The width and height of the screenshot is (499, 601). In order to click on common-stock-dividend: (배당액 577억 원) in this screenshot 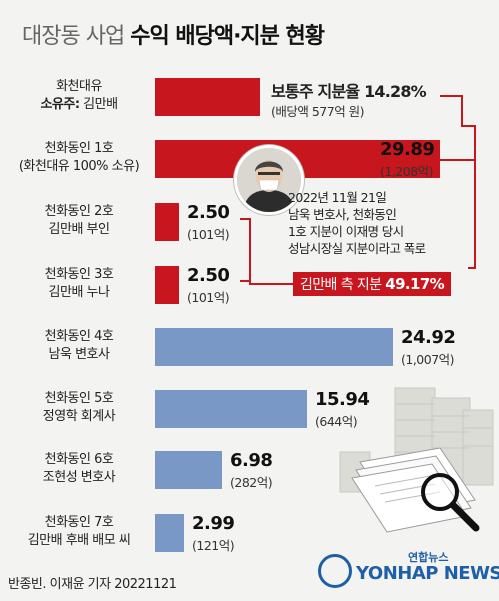, I will do `click(318, 111)`.